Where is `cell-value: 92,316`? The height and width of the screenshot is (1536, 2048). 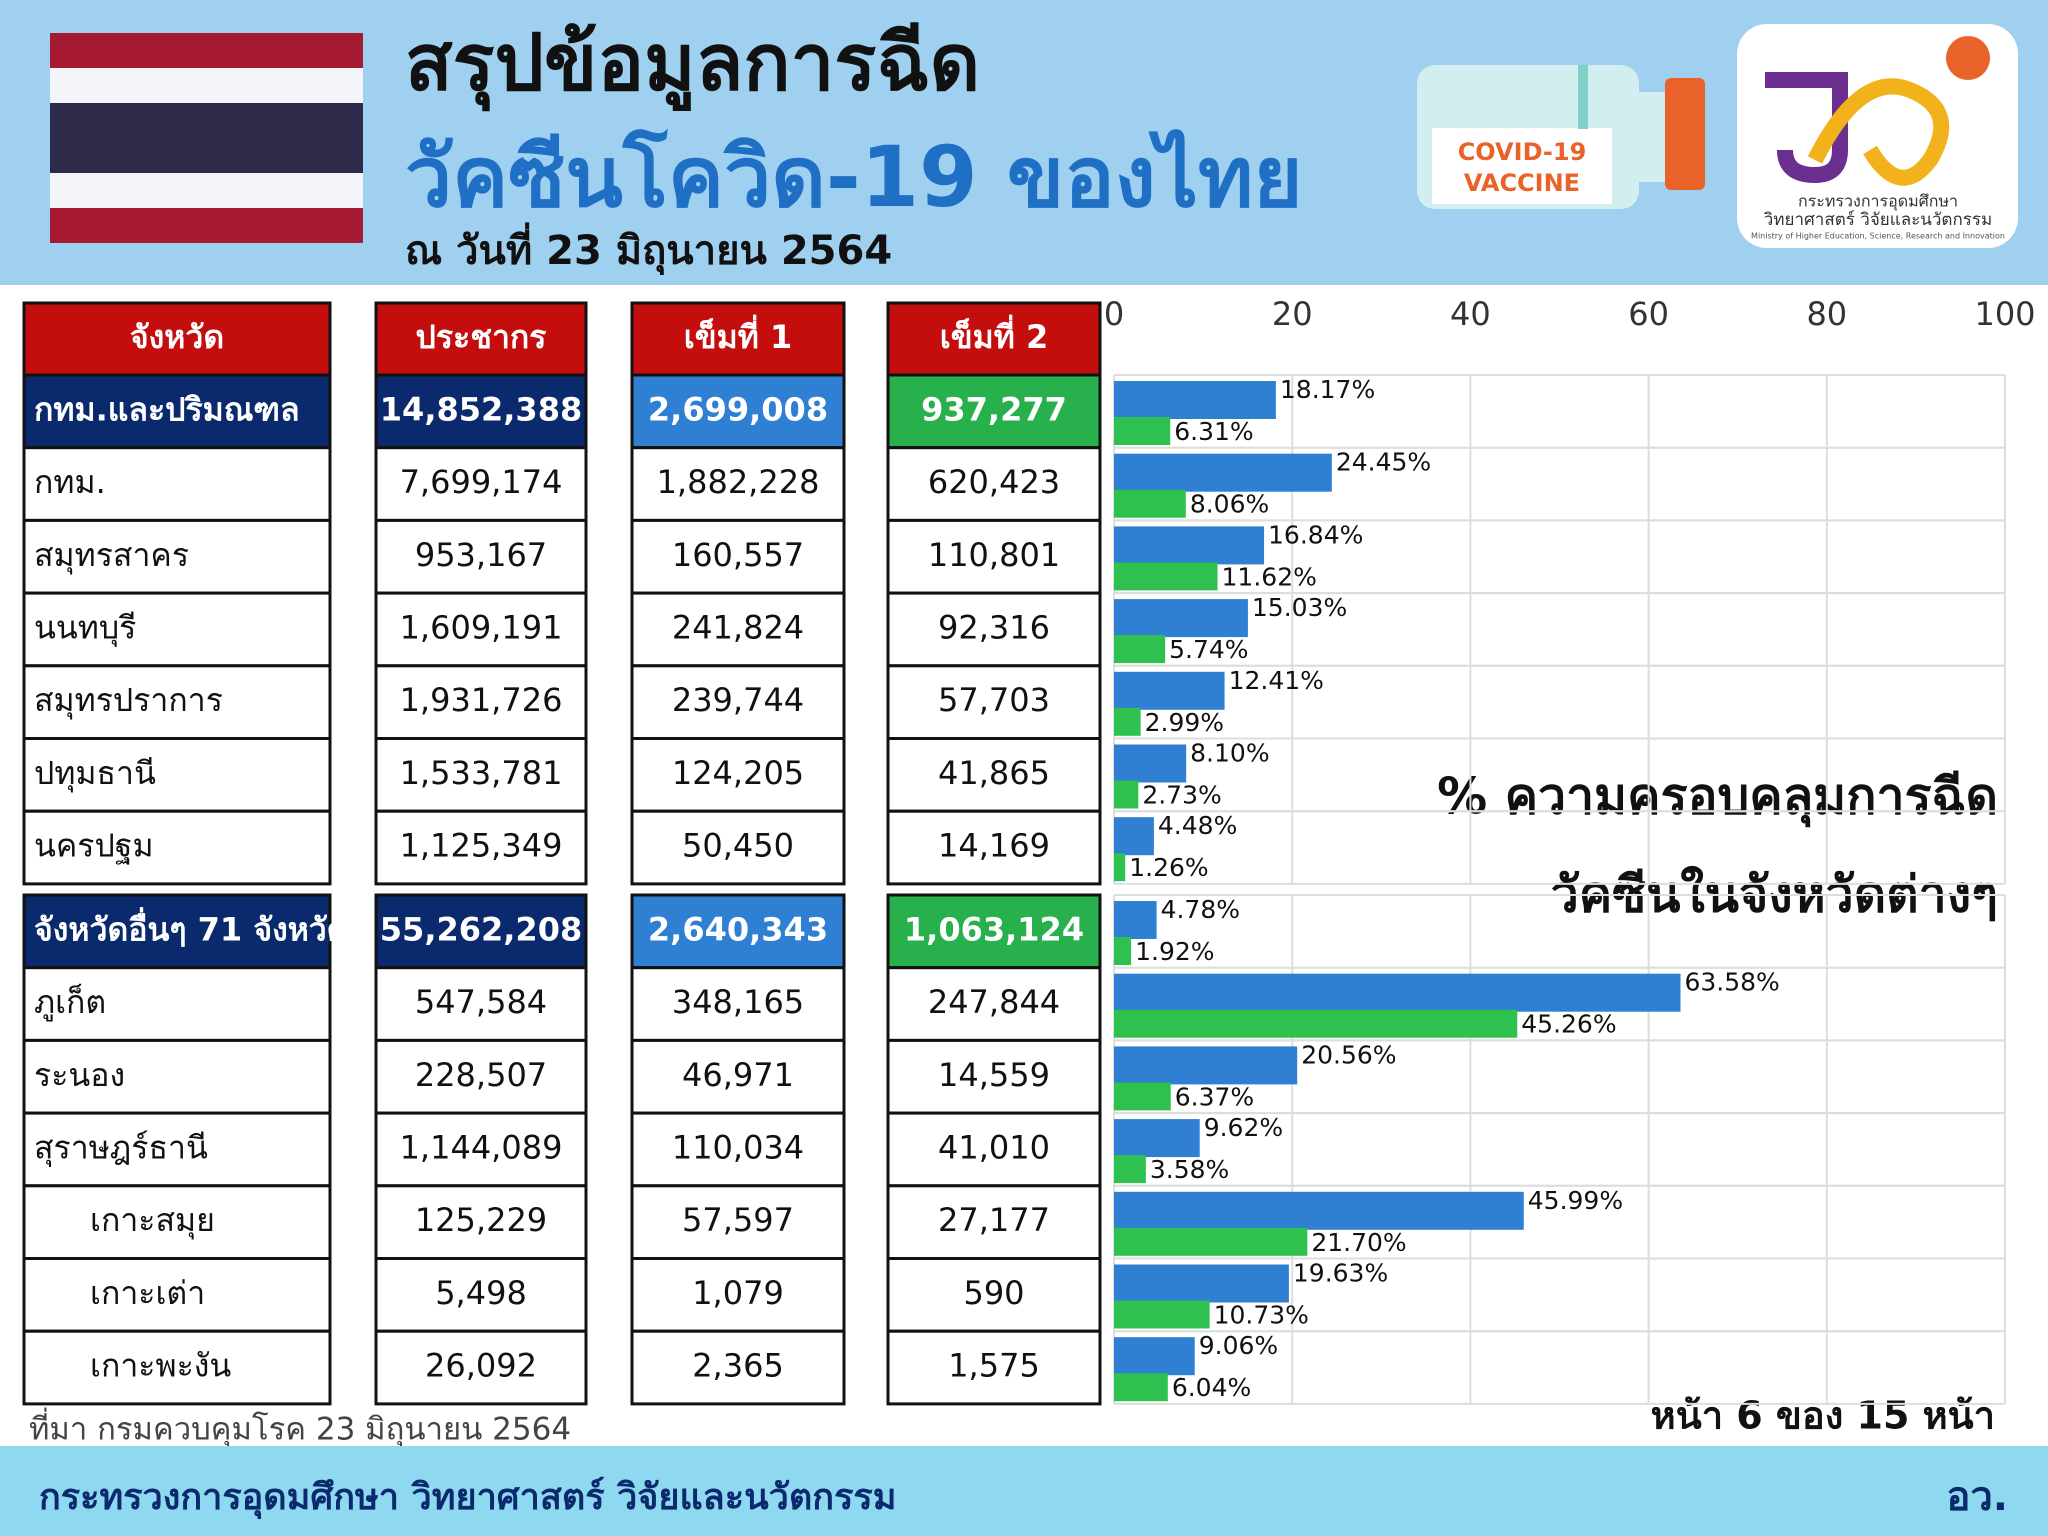
cell-value: 92,316 is located at coordinates (994, 627).